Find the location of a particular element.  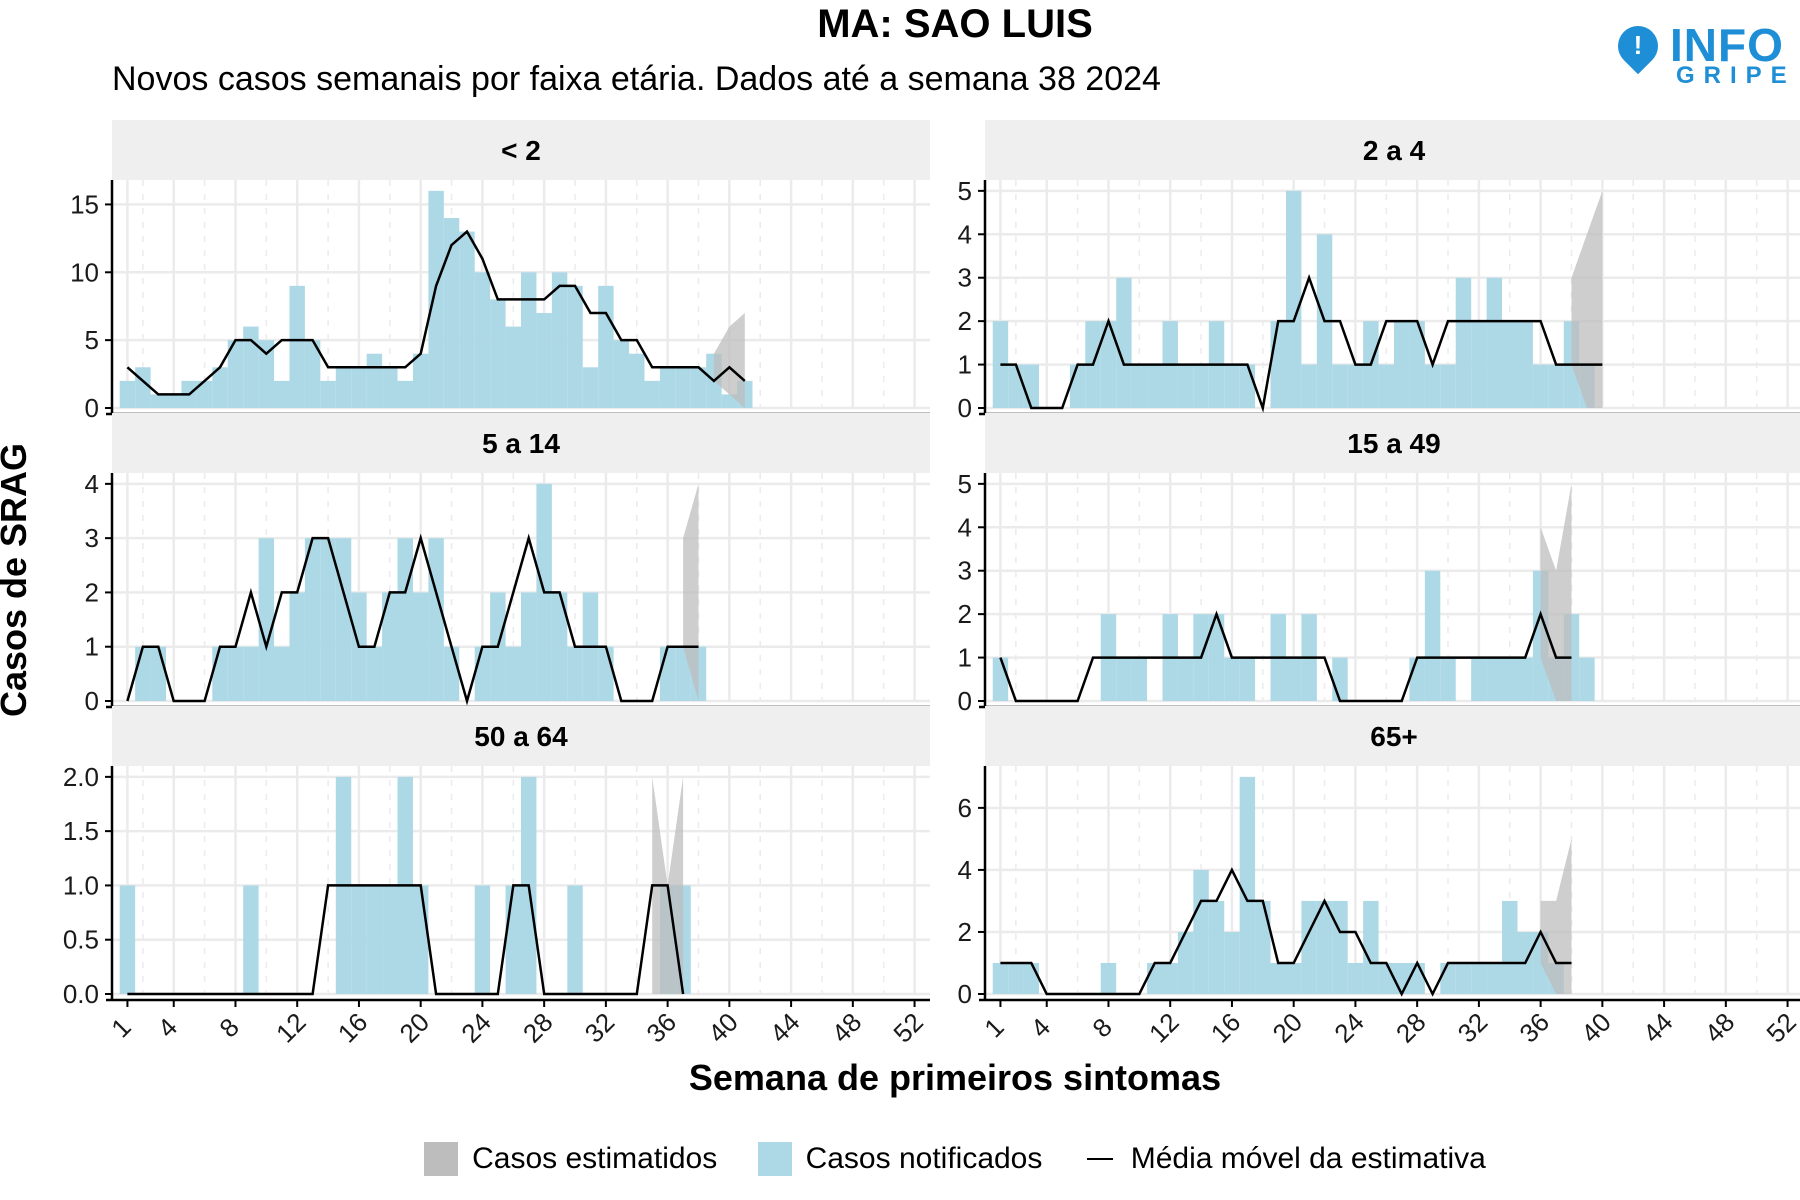

moving-average-line is located at coordinates (412, 619).